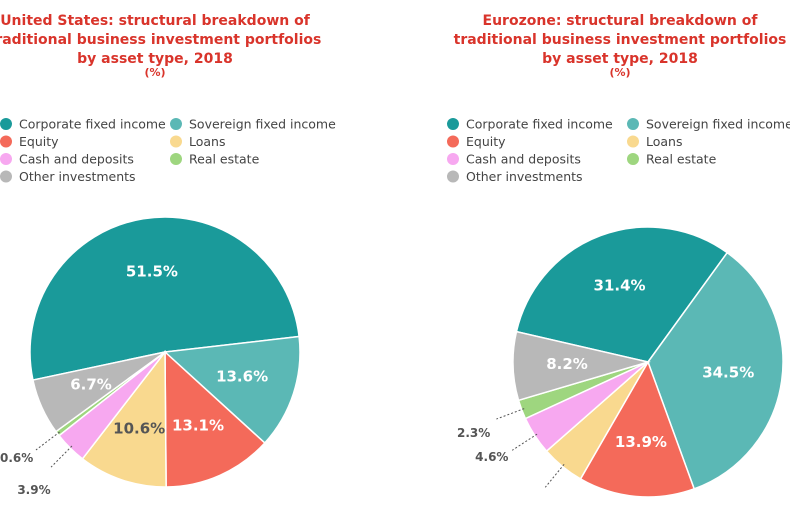 The image size is (790, 505). I want to click on data-label: 13.9%, so click(641, 442).